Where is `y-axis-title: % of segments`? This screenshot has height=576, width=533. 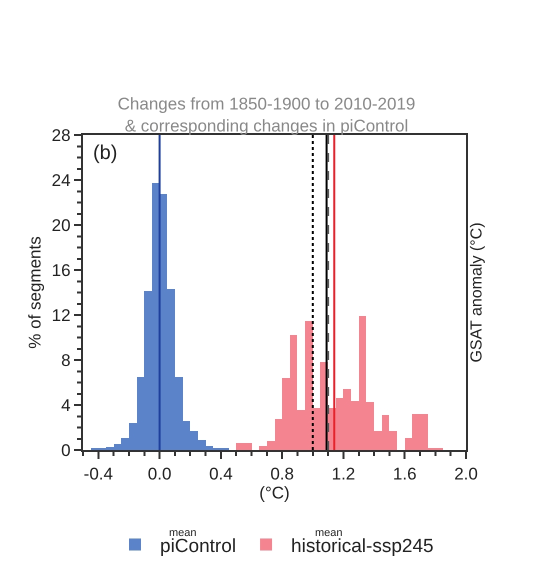 y-axis-title: % of segments is located at coordinates (35, 292).